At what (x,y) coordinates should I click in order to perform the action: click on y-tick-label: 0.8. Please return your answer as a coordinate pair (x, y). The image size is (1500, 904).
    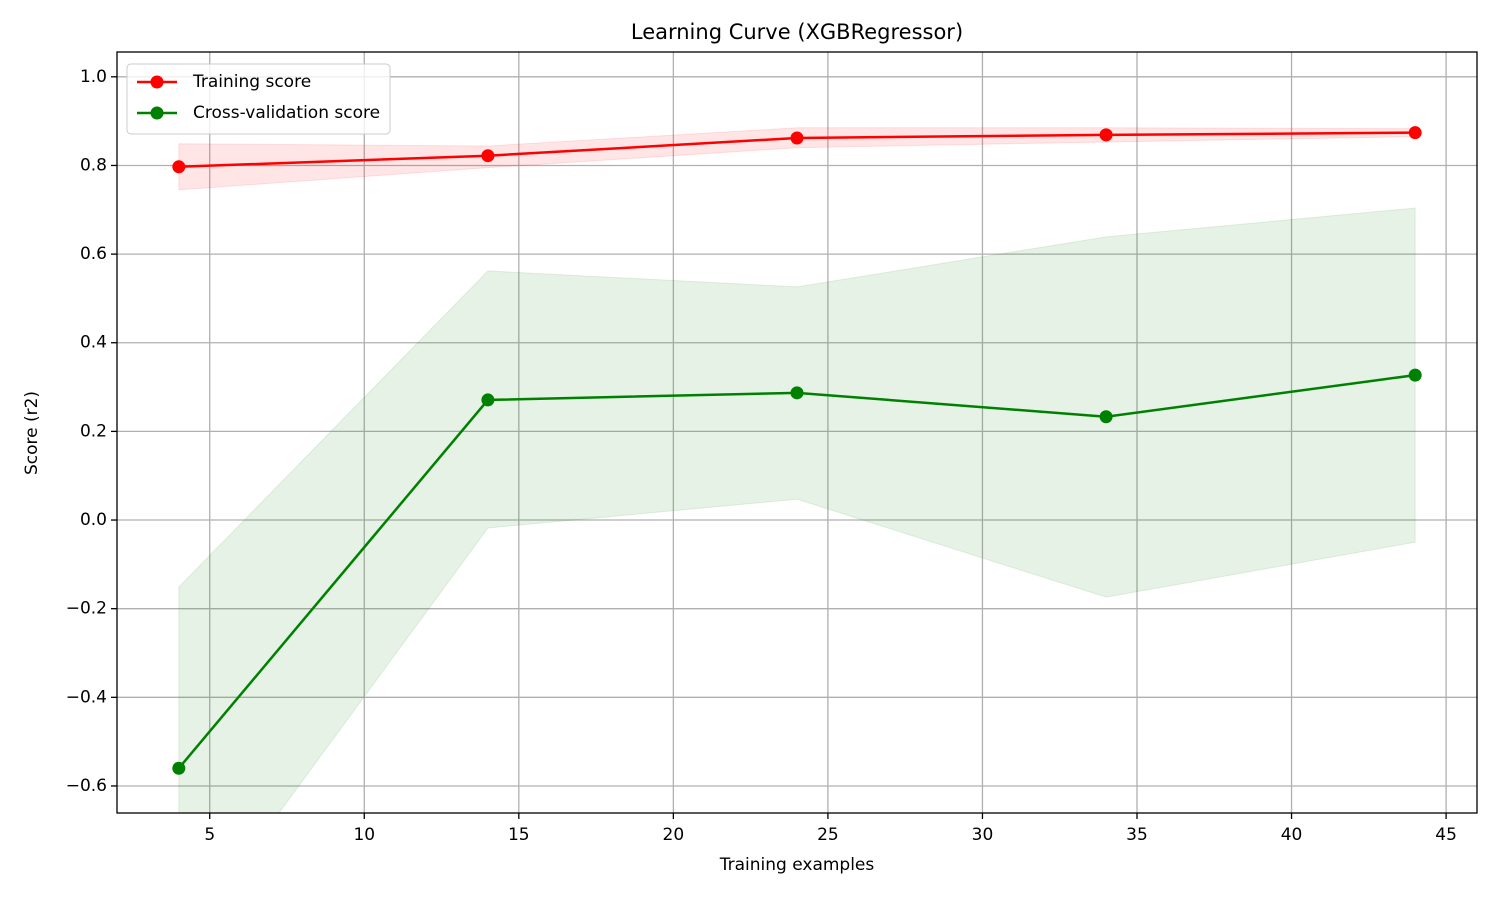
    Looking at the image, I should click on (93, 165).